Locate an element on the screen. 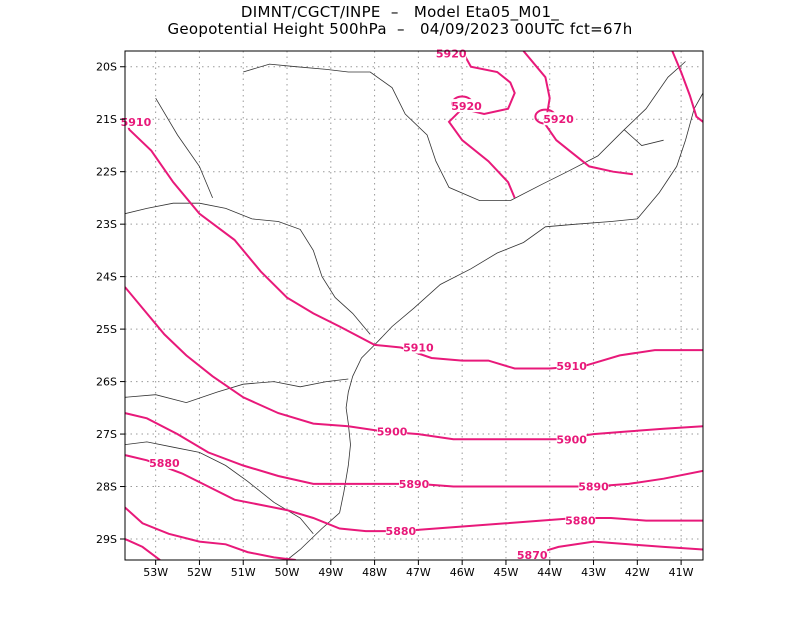 The image size is (800, 618). contour-label-5920-top-label-0-bg is located at coordinates (451, 53).